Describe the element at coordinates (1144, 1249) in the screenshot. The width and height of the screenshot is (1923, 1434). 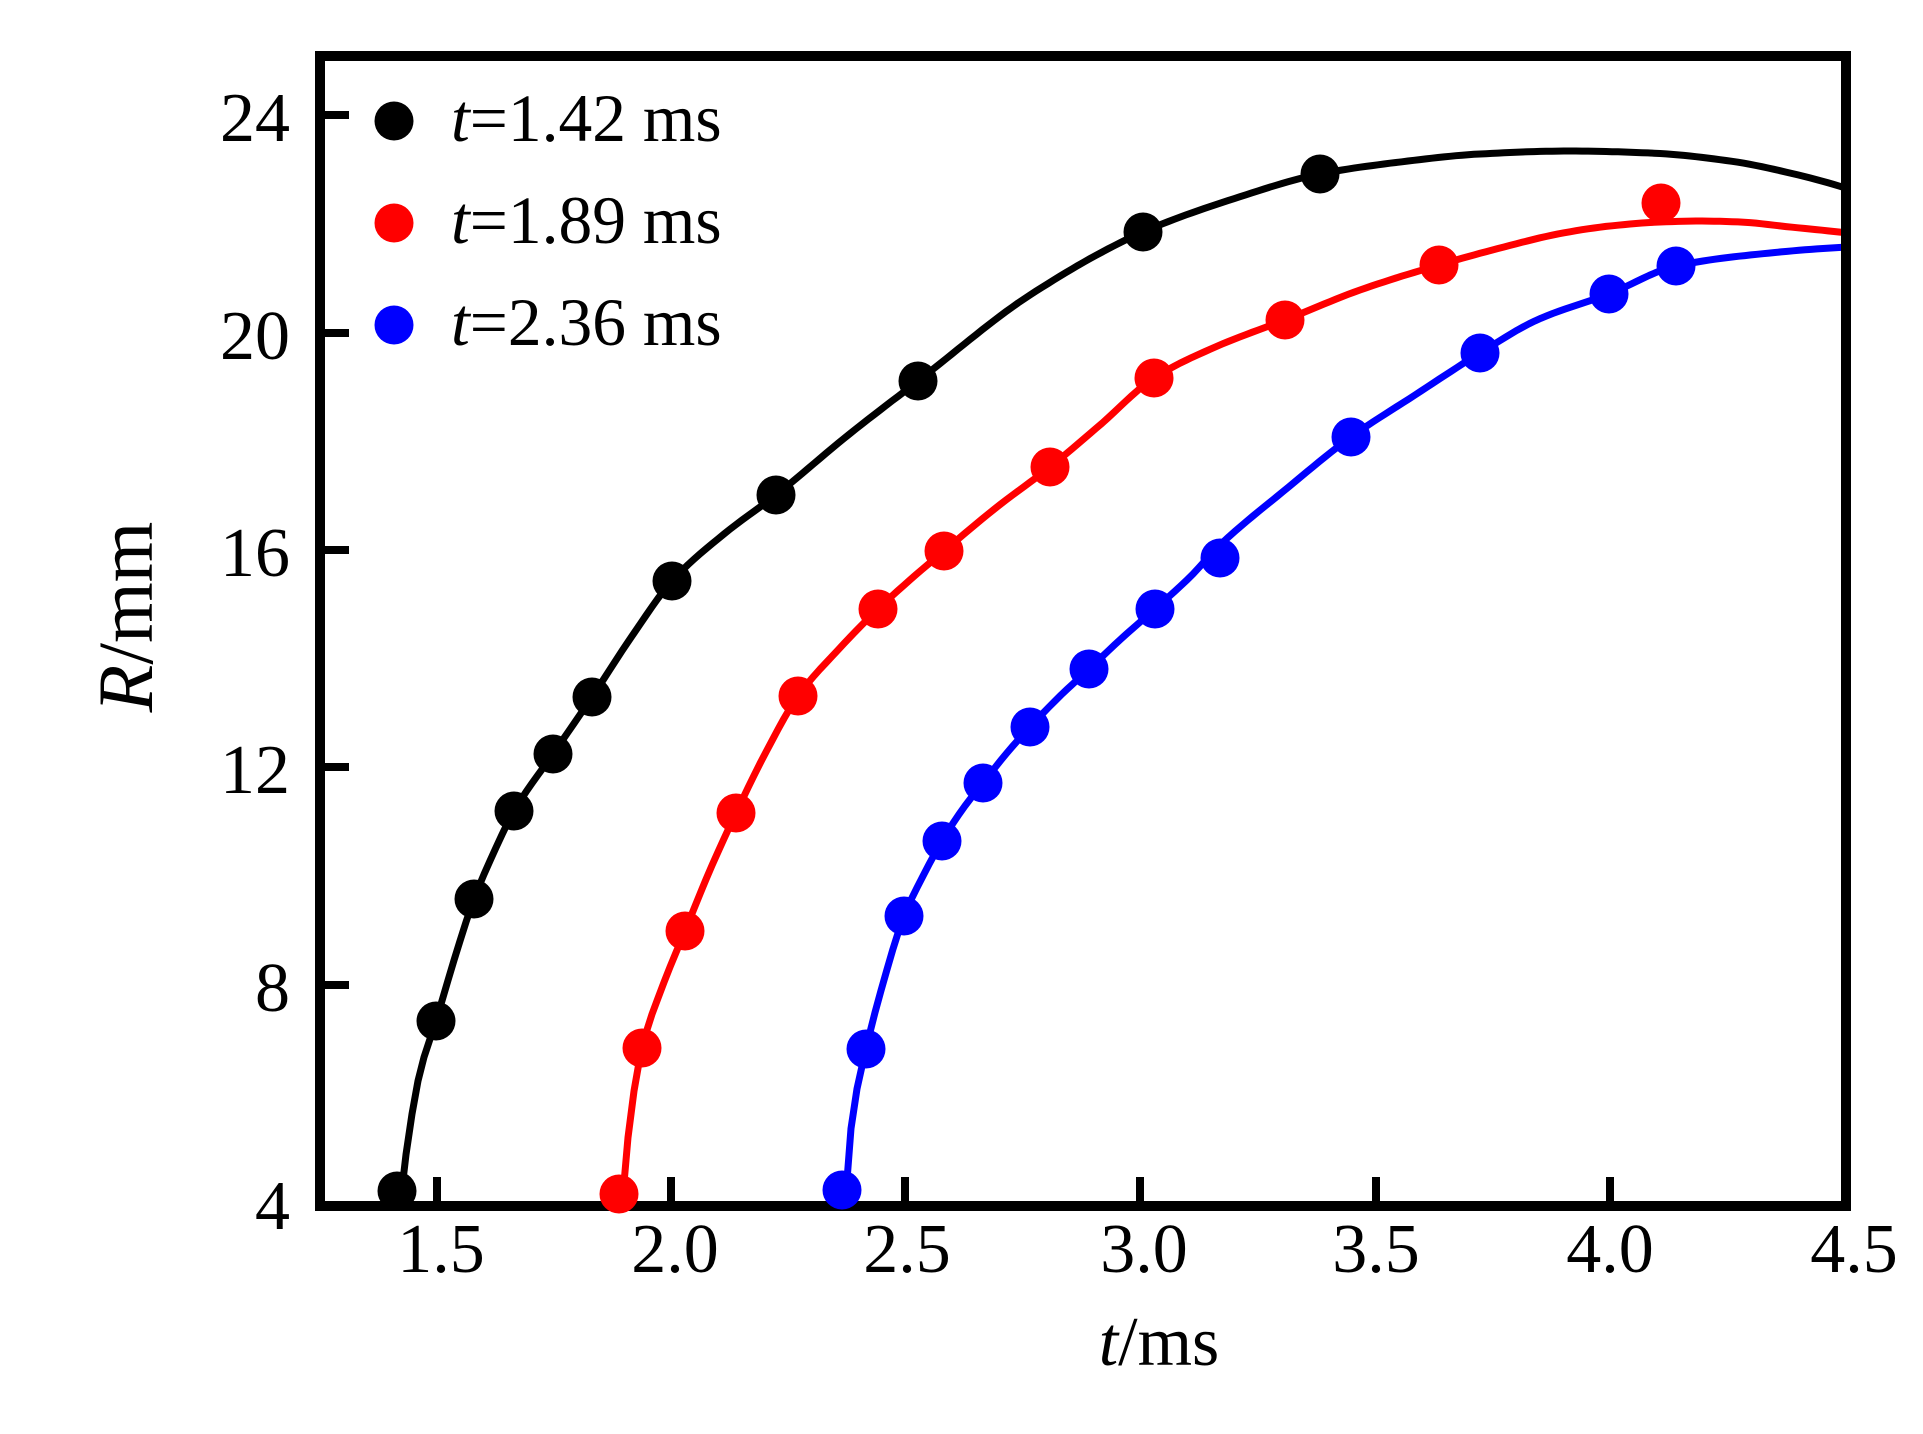
I see `svg-text: 3.0` at that location.